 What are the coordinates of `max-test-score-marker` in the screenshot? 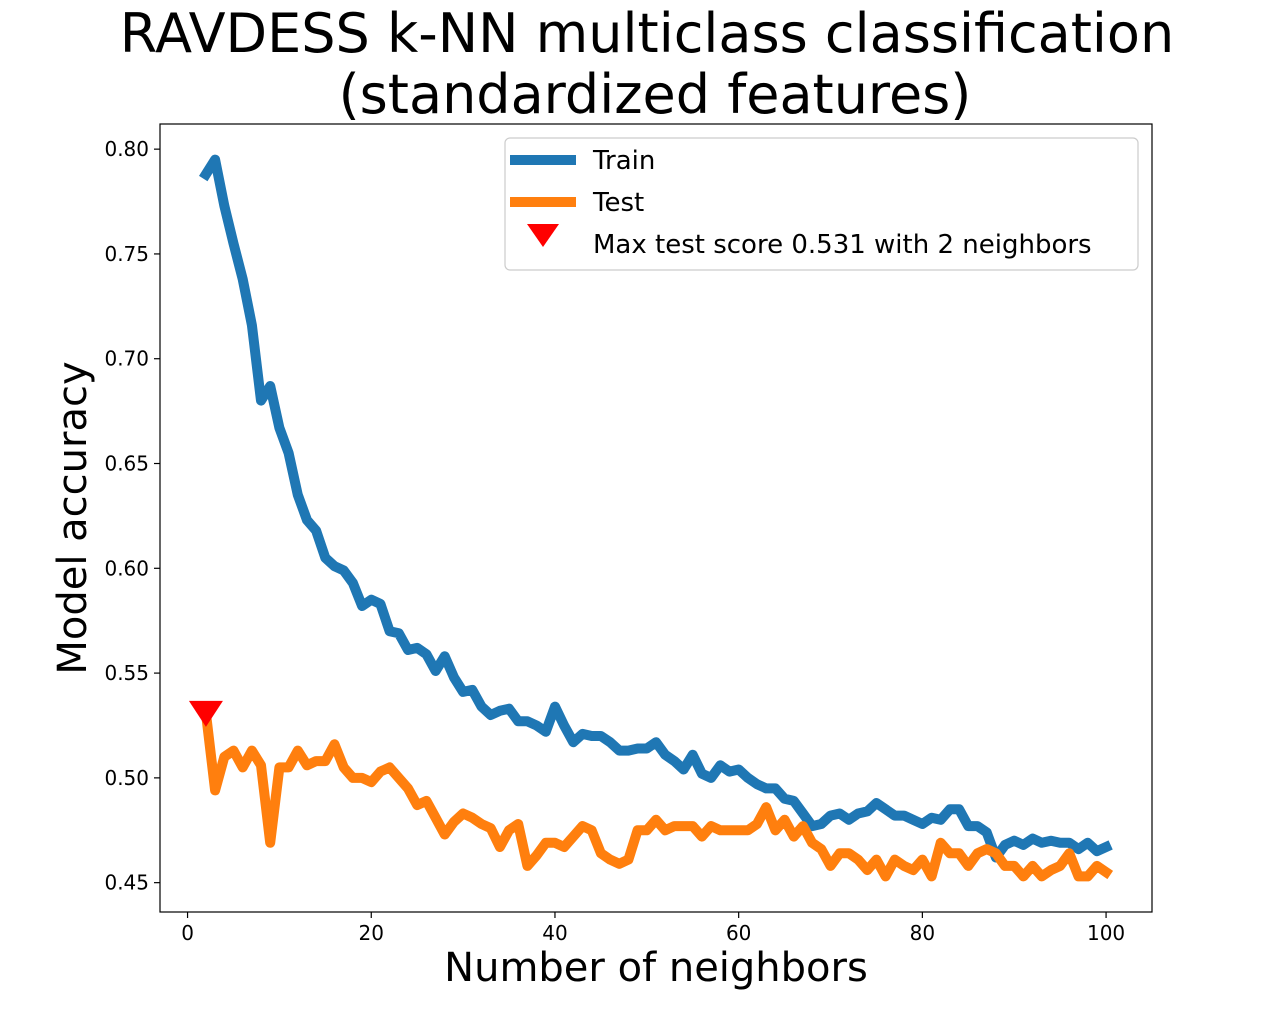 It's located at (205, 713).